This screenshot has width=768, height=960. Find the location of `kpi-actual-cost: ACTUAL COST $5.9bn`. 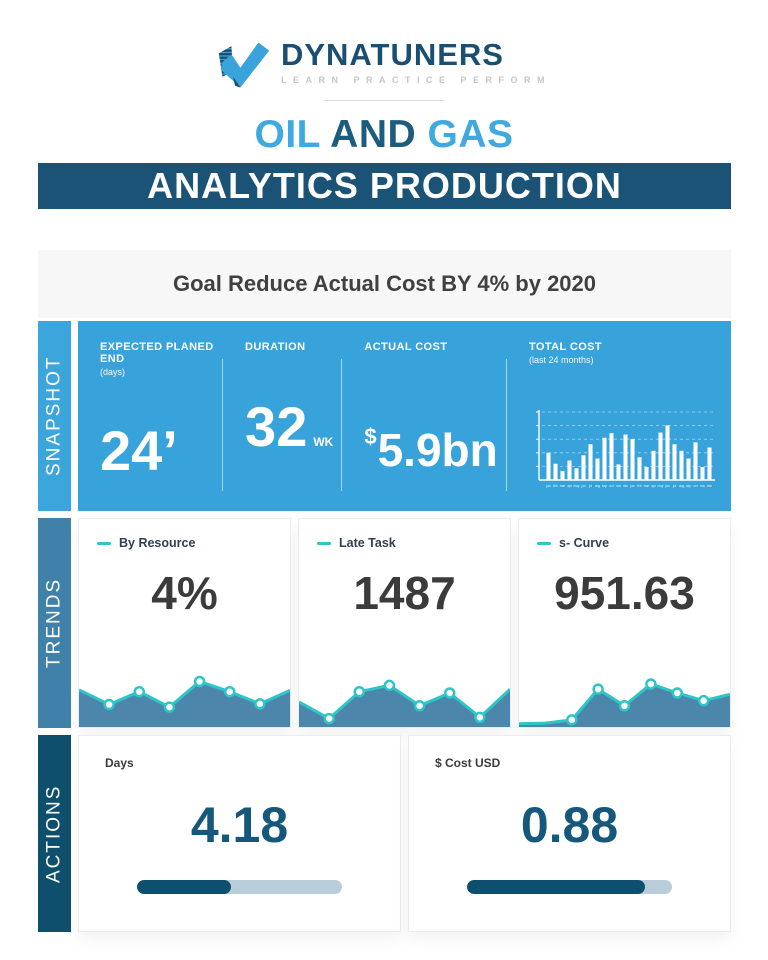

kpi-actual-cost: ACTUAL COST $5.9bn is located at coordinates (424, 416).